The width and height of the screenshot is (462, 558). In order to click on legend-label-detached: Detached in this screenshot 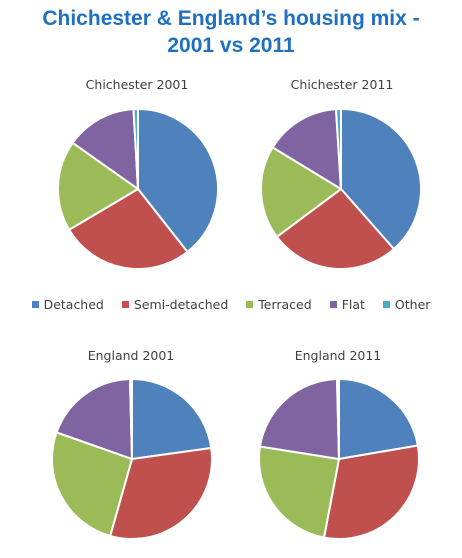, I will do `click(73, 304)`.